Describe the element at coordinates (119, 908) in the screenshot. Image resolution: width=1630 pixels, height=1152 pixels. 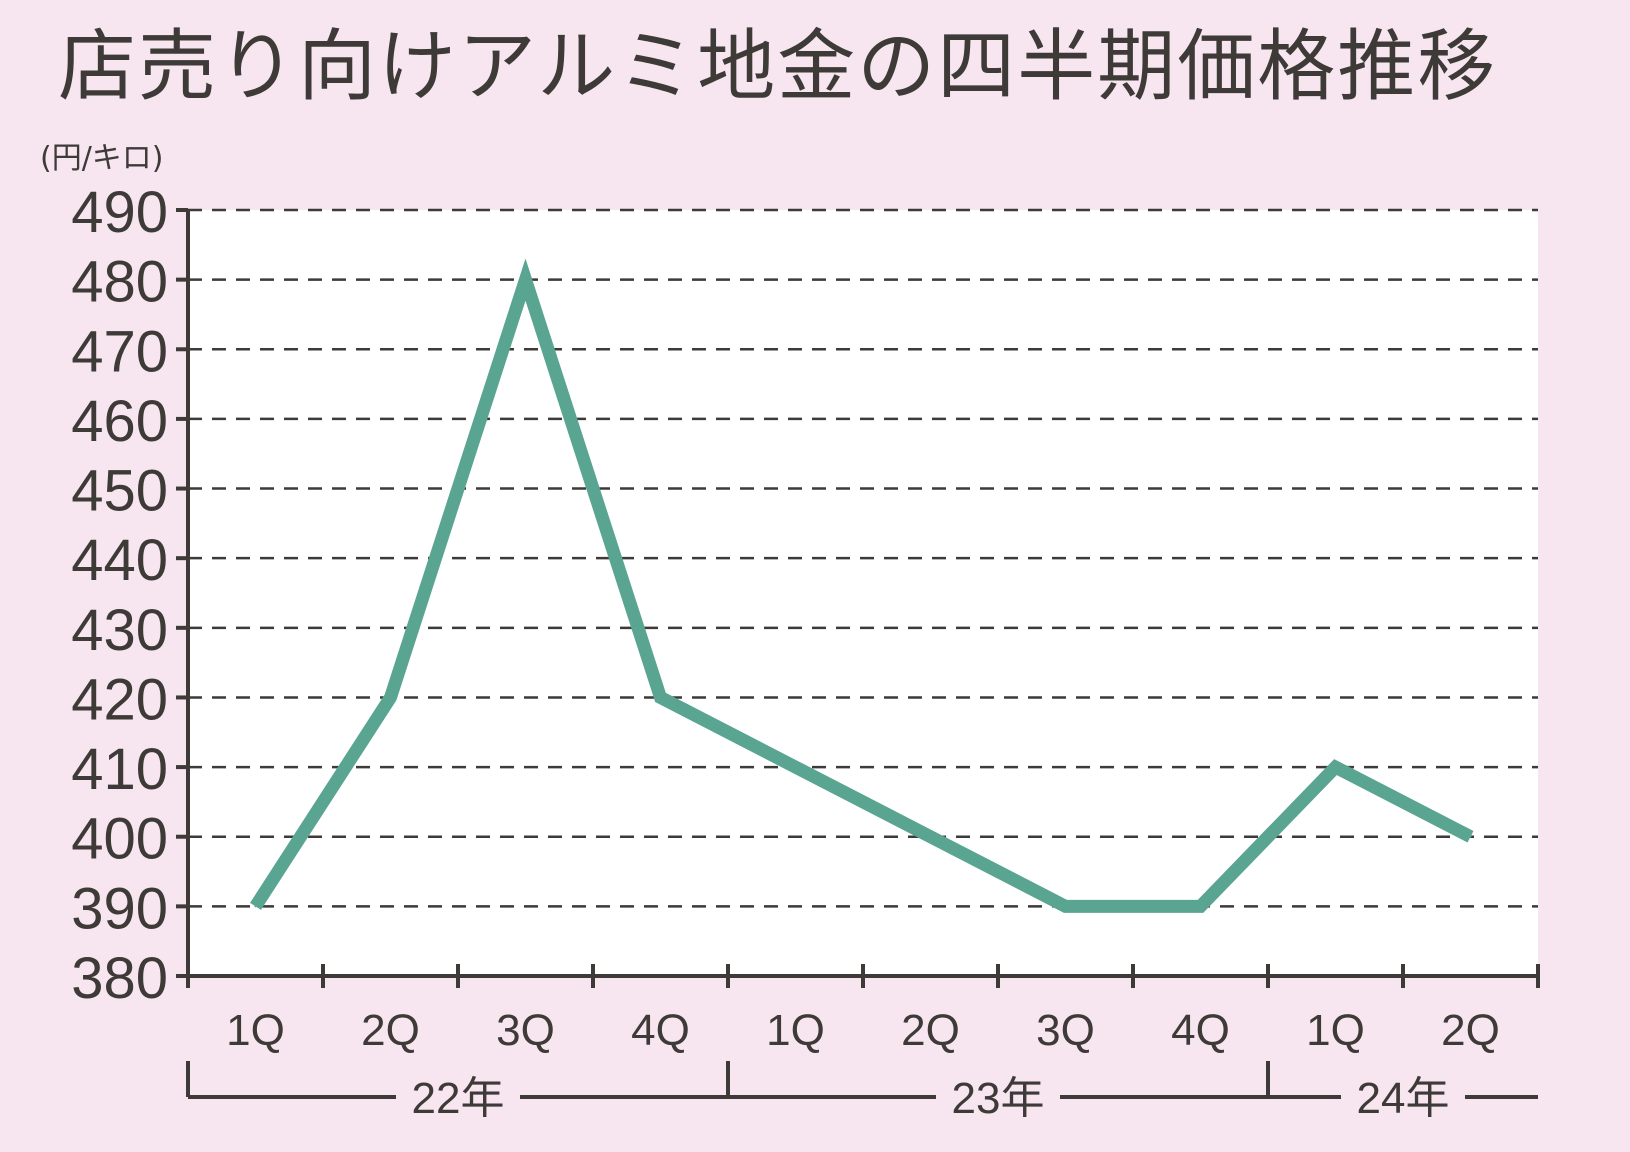
I see `y-tick-label-390: 390` at that location.